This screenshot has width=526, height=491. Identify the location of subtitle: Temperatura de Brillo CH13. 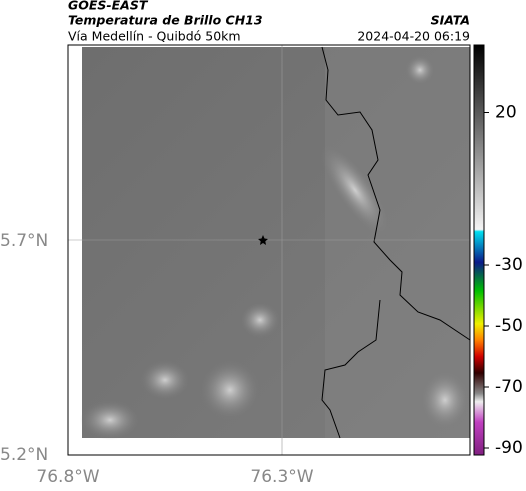
(165, 20).